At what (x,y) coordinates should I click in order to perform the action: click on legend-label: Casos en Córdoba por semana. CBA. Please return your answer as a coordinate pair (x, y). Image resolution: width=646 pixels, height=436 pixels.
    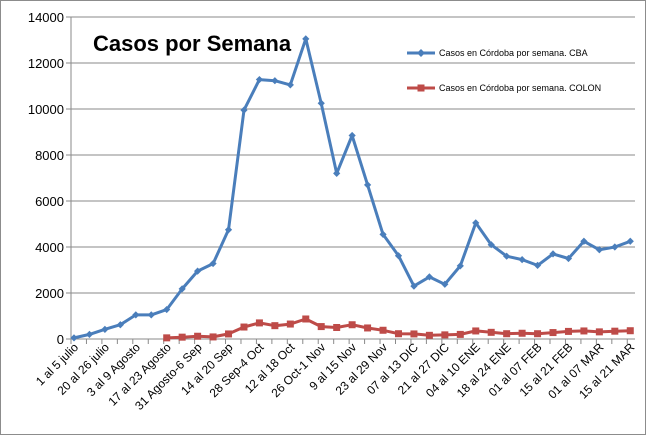
    Looking at the image, I should click on (513, 53).